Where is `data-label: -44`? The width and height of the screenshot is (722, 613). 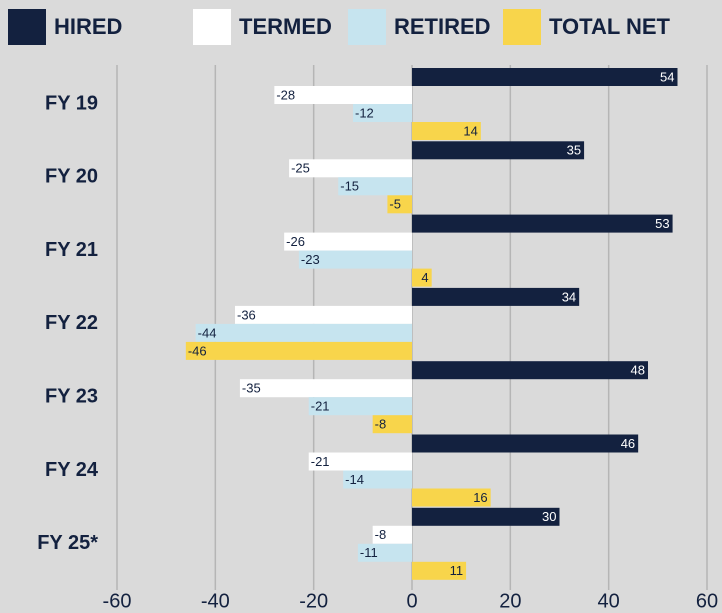
data-label: -44 is located at coordinates (207, 332).